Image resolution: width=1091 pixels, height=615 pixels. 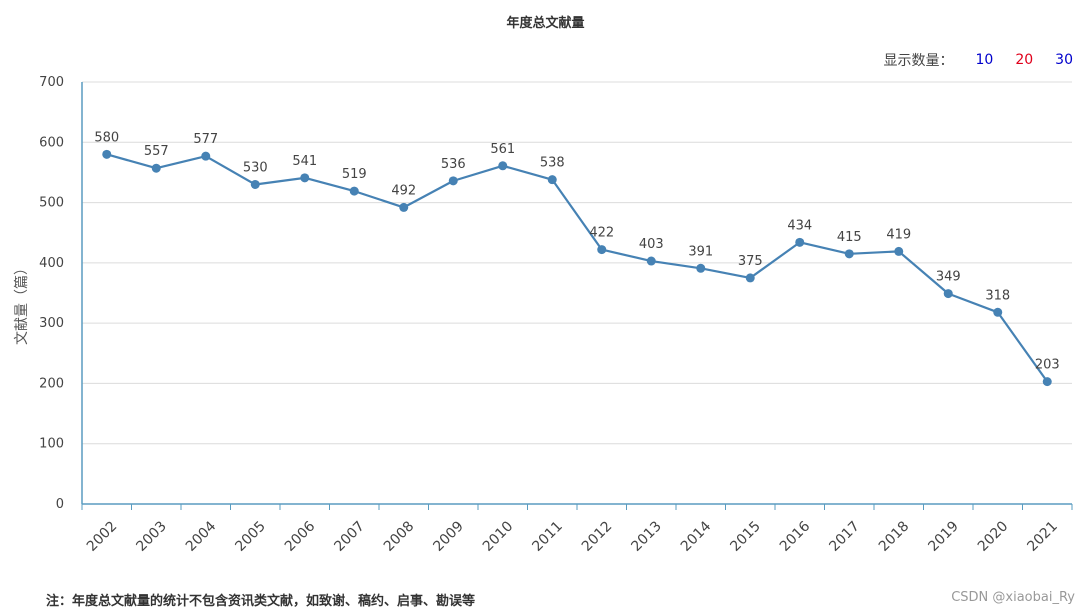 What do you see at coordinates (106, 137) in the screenshot?
I see `data-label: 580` at bounding box center [106, 137].